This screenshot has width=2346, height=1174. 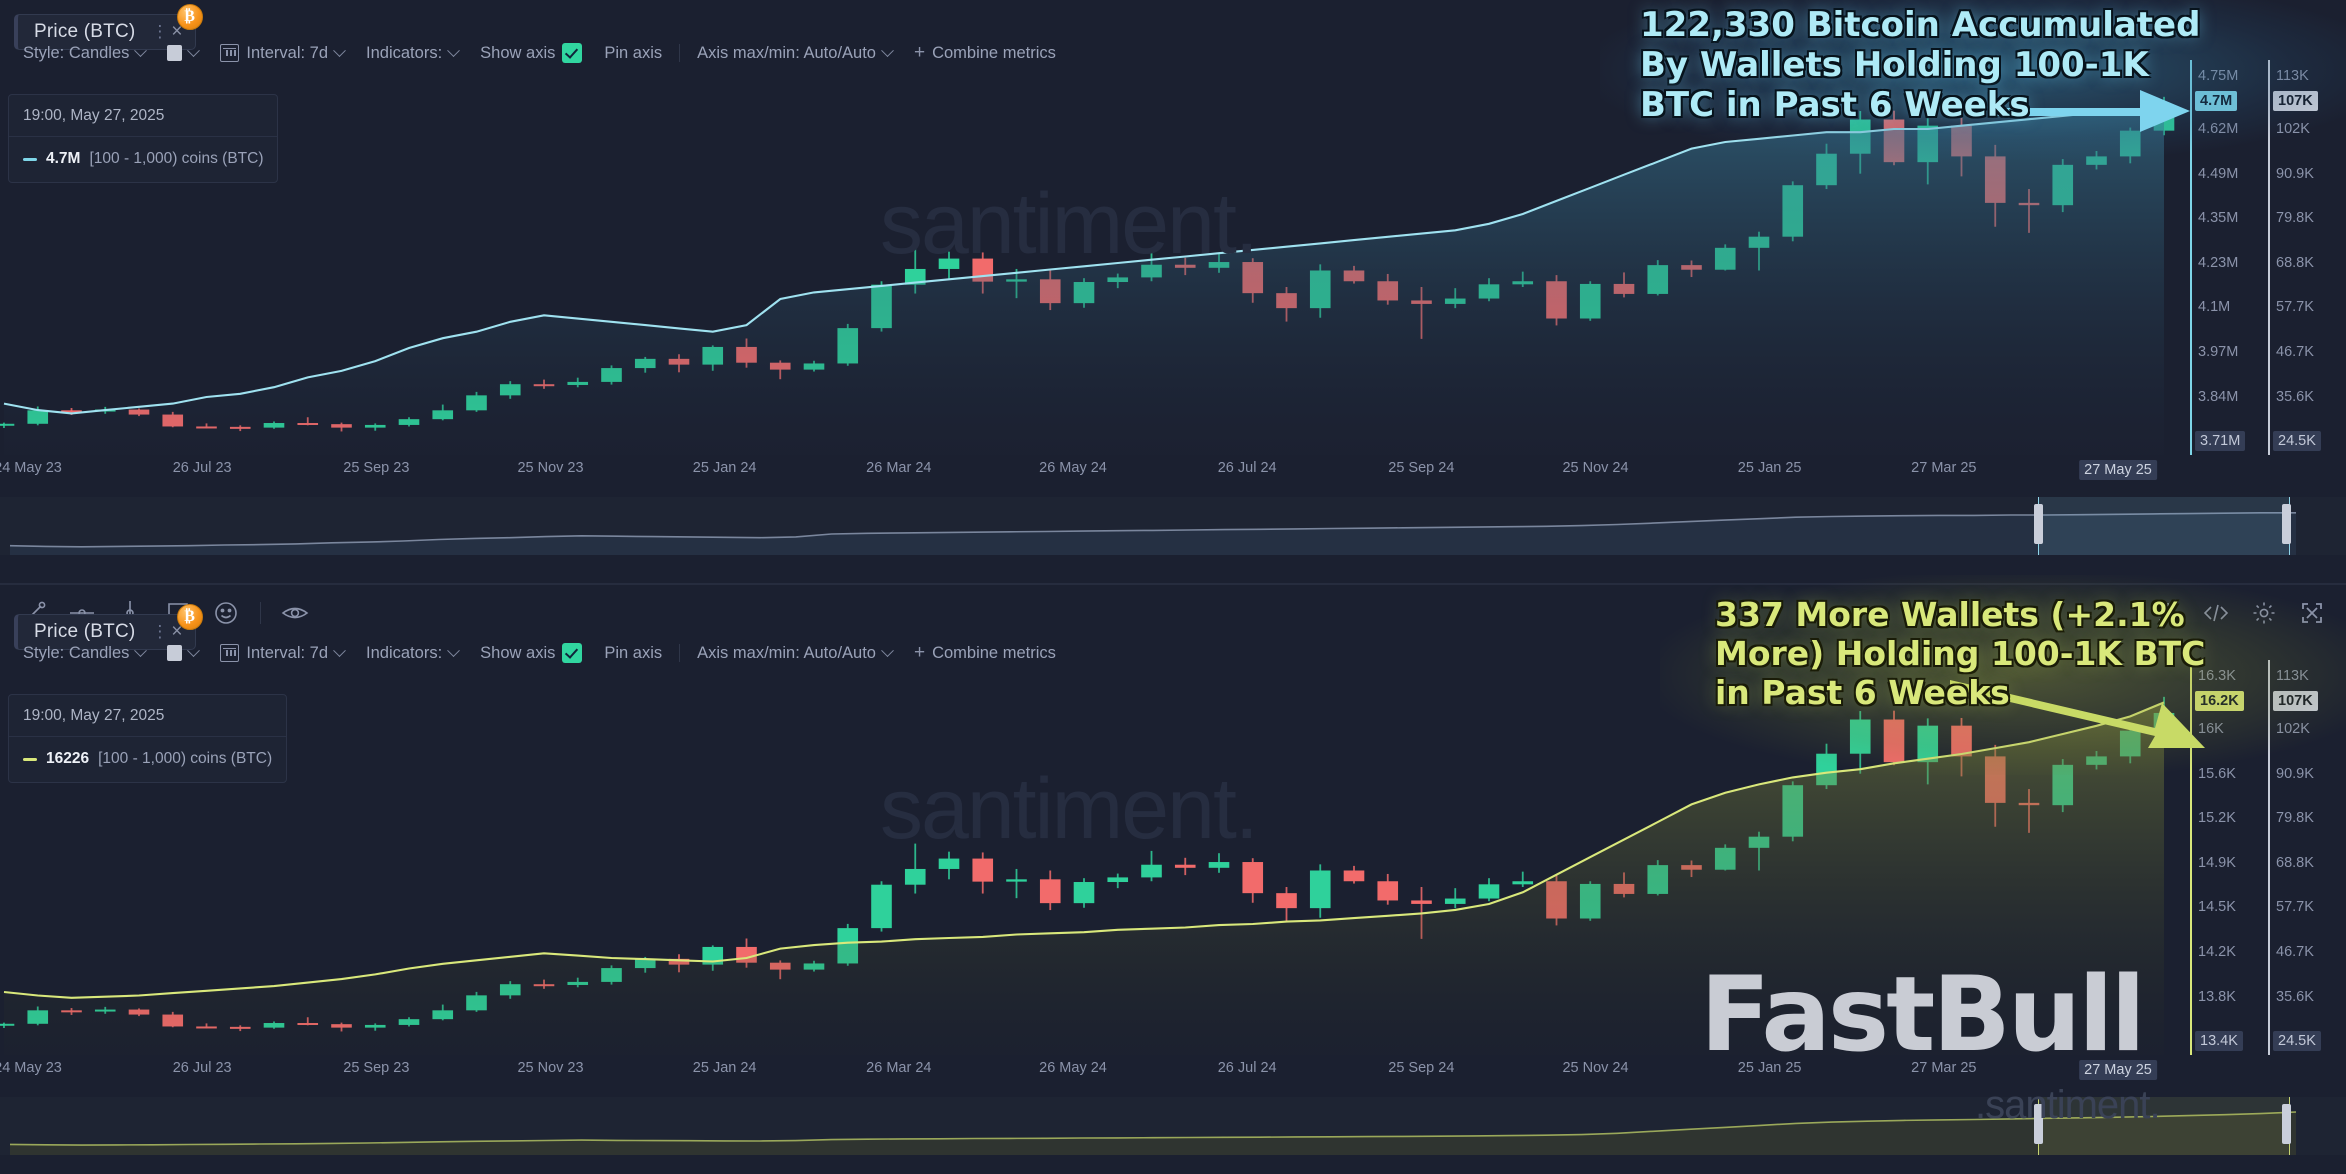 I want to click on axis-minmax-dropdown-top: Axis max/min: Auto/Auto, so click(x=794, y=53).